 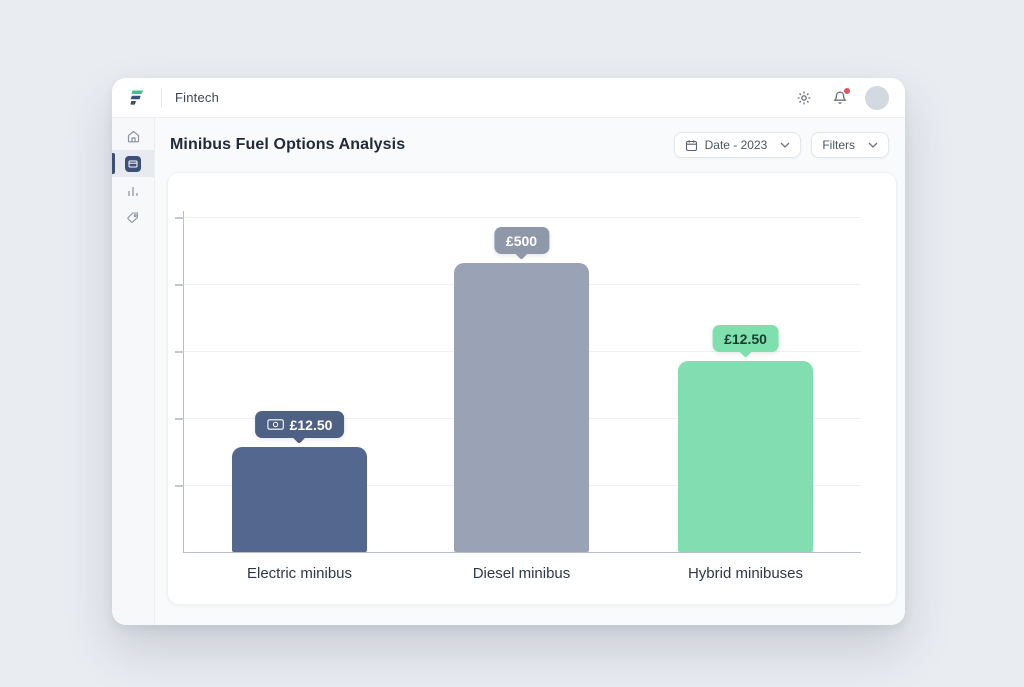 What do you see at coordinates (136, 97) in the screenshot?
I see `fintech-logo-icon` at bounding box center [136, 97].